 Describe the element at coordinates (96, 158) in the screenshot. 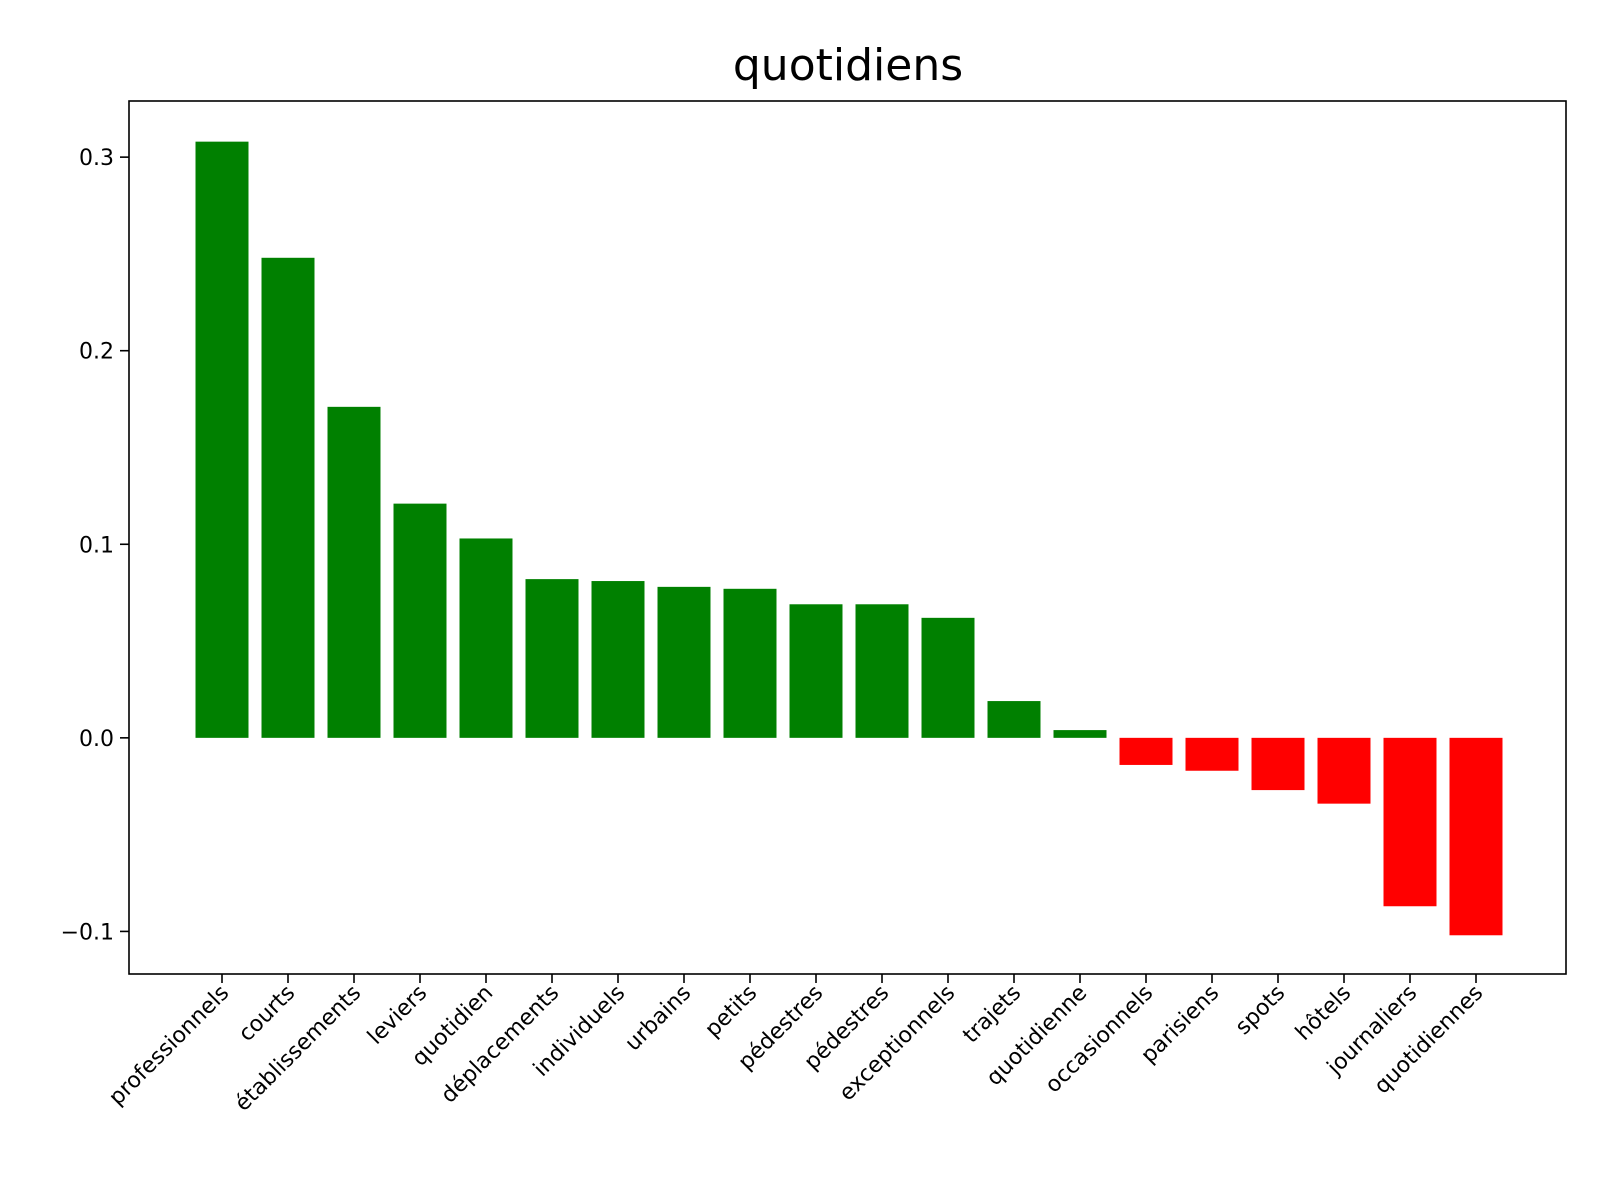

I see `y-tick-label-4: 0.3` at that location.